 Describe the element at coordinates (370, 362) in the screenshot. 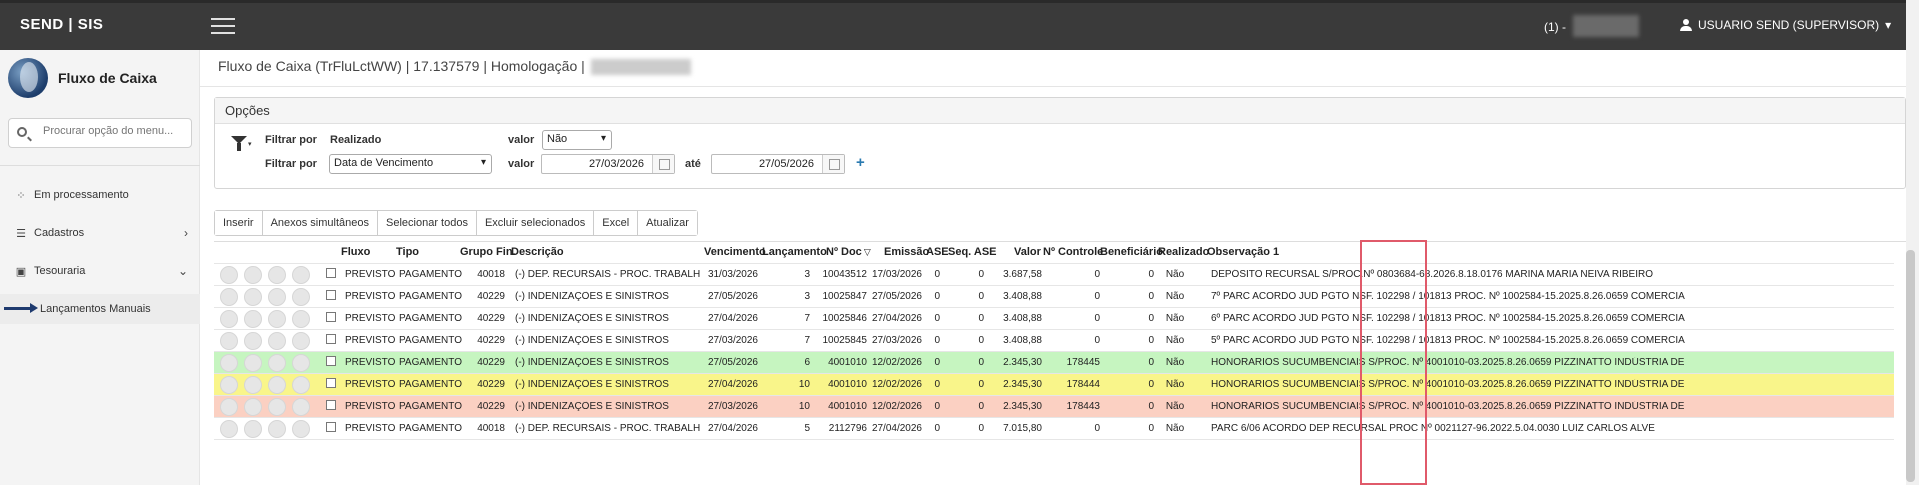

I see `cell-fluxo: PREVISTO` at that location.